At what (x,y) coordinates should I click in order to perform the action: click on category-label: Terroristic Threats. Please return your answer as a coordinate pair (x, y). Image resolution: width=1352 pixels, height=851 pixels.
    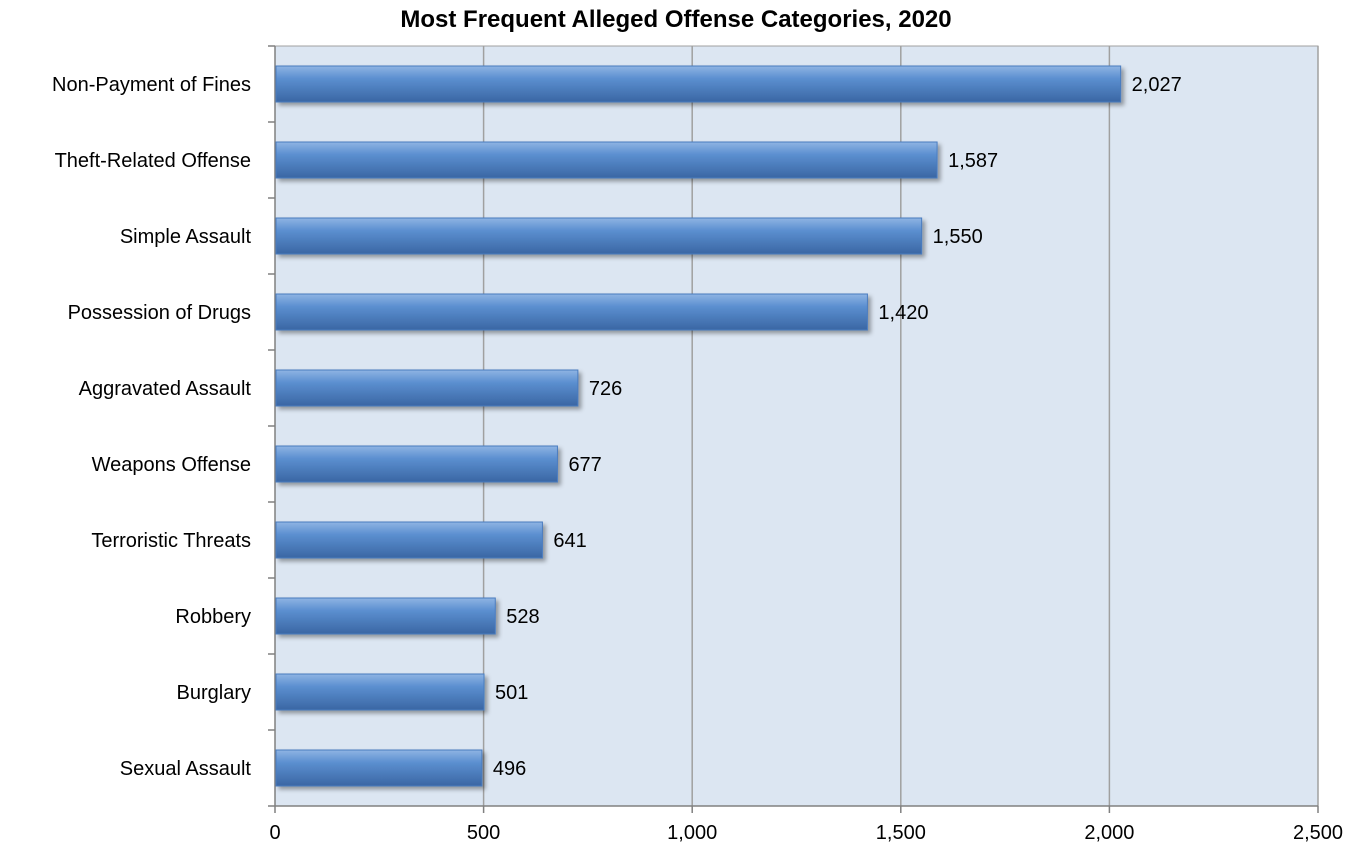
    Looking at the image, I should click on (171, 541).